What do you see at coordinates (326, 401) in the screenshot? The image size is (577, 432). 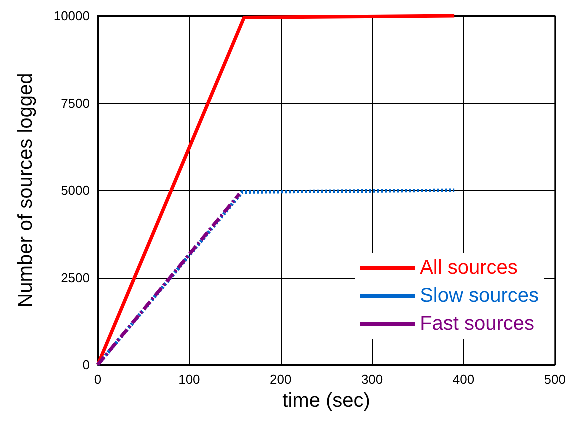 I see `x-axis-title: time (sec)` at bounding box center [326, 401].